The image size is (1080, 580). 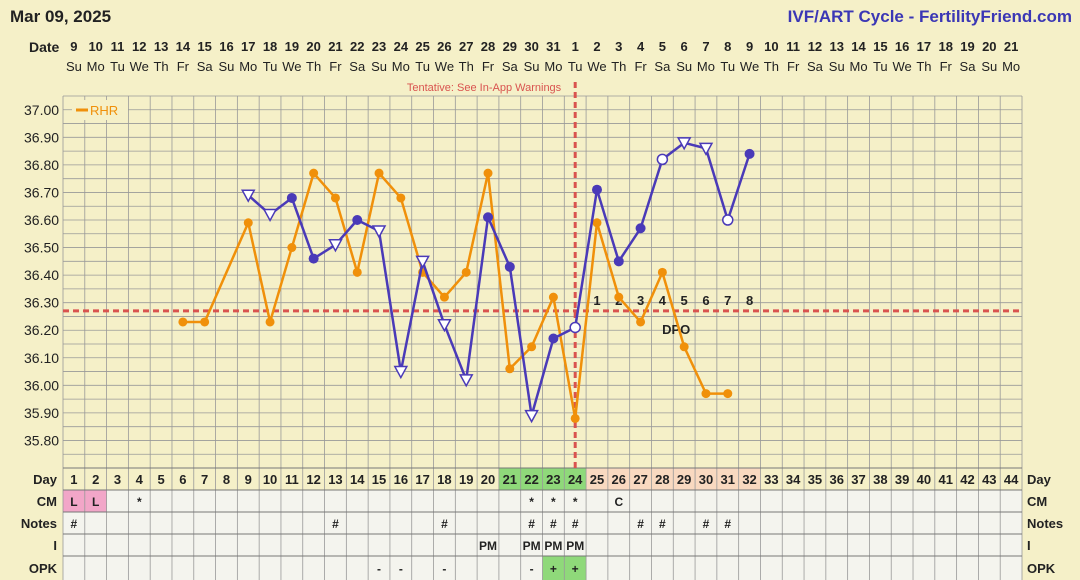 What do you see at coordinates (41, 330) in the screenshot?
I see `y-tick-label: 36.20` at bounding box center [41, 330].